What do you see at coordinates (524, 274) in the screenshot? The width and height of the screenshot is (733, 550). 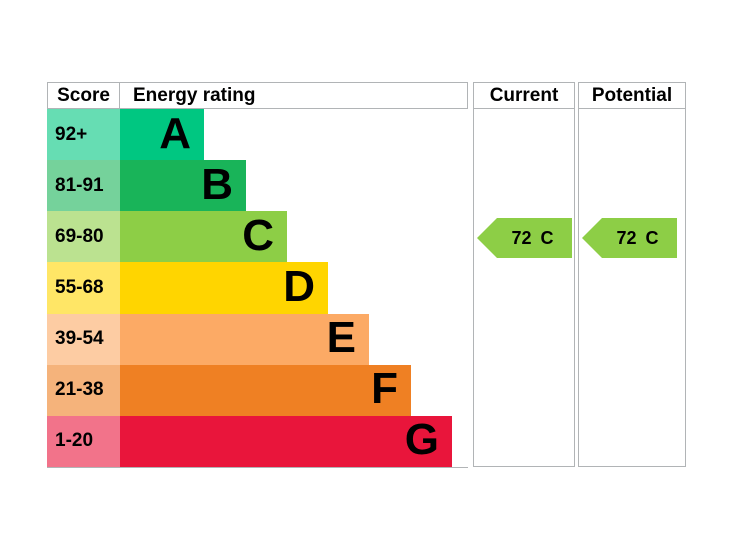 I see `current-rating-column: Current 72 C` at bounding box center [524, 274].